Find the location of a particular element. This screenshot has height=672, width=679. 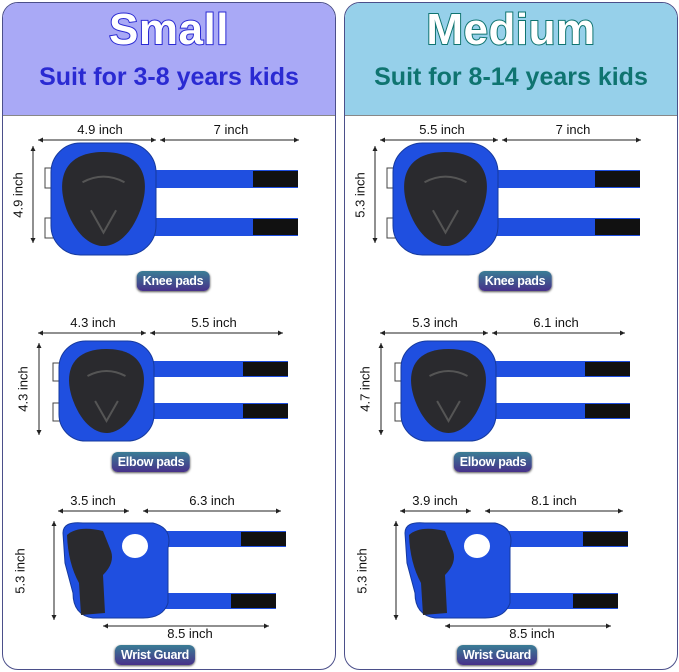

age-range: Suit for 8-14 years kids is located at coordinates (511, 77).